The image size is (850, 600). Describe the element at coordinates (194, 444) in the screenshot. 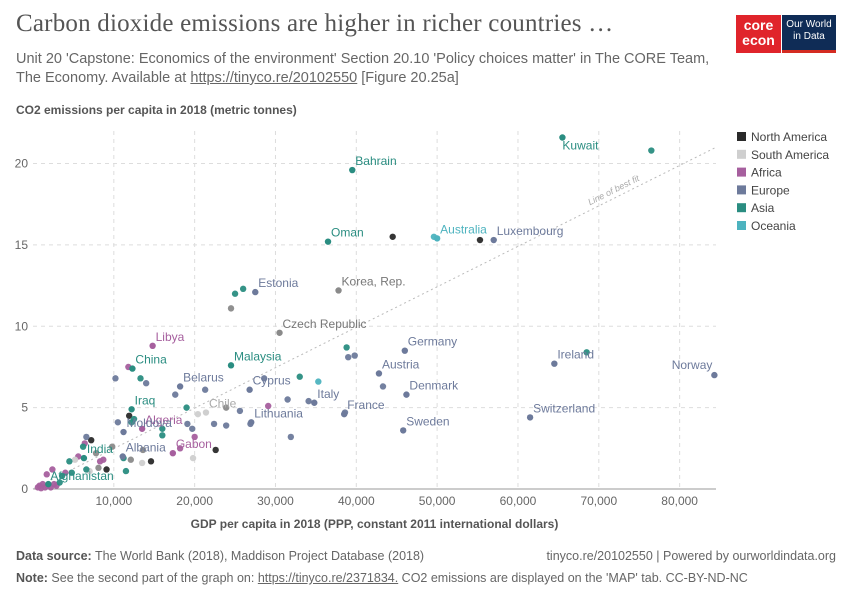

I see `point-label: Gabon` at that location.